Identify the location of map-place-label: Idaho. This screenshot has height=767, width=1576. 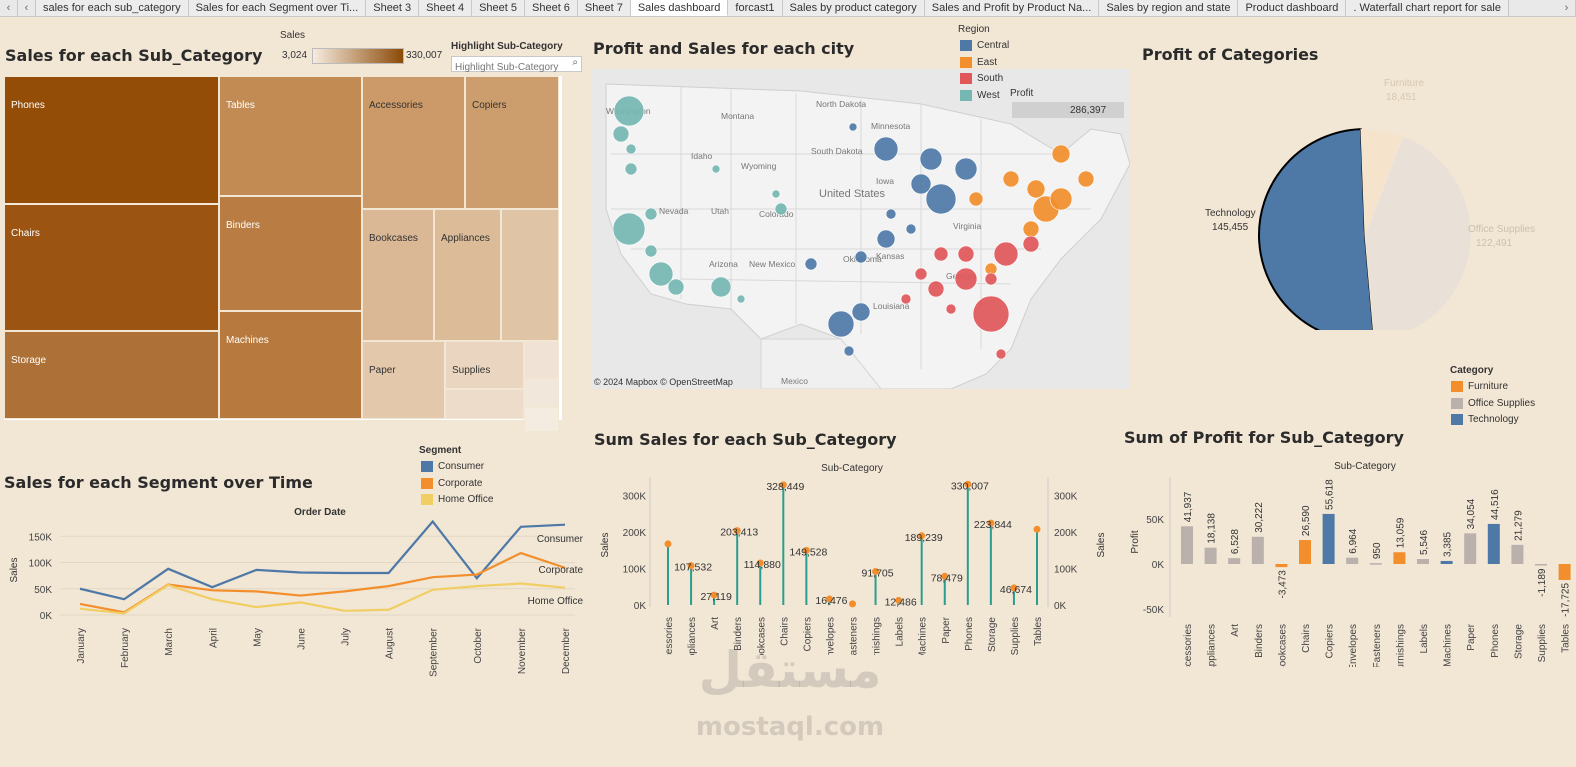
(702, 156).